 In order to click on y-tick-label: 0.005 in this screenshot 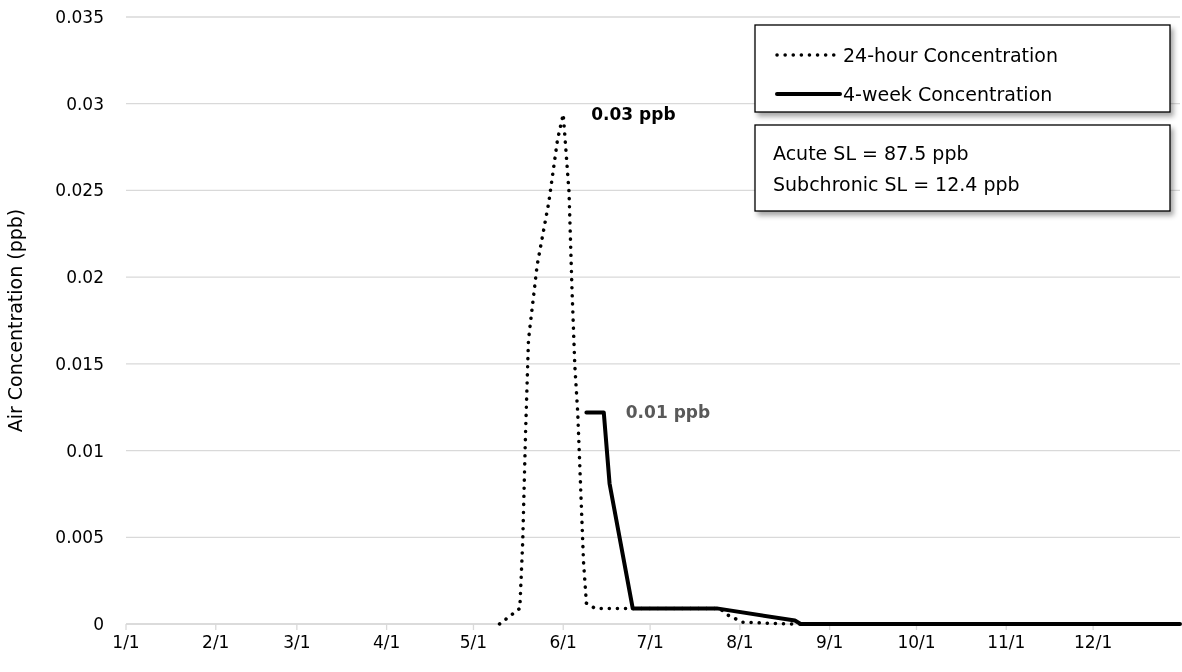, I will do `click(79, 537)`.